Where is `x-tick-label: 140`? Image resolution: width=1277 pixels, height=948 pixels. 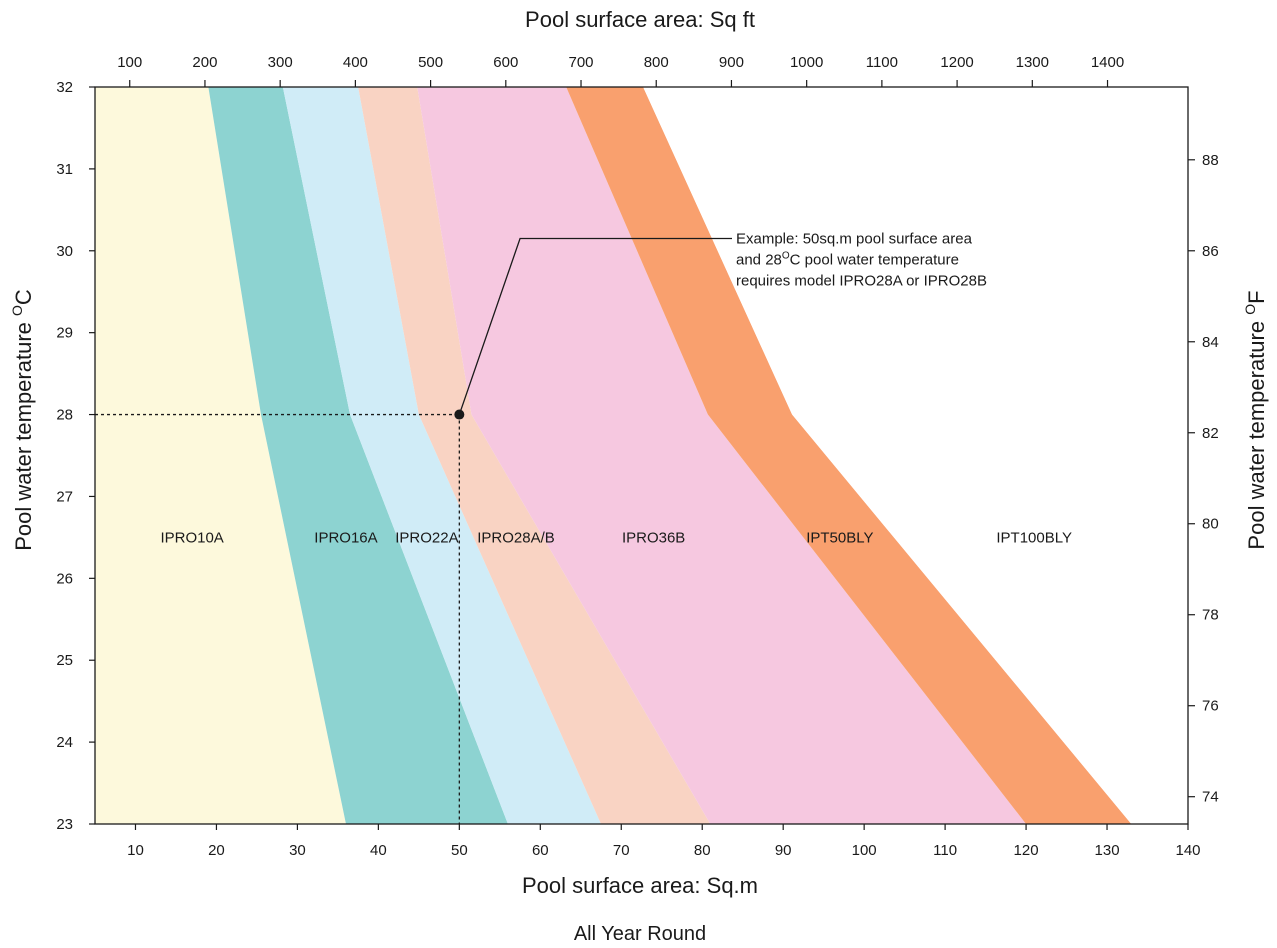 x-tick-label: 140 is located at coordinates (1187, 850).